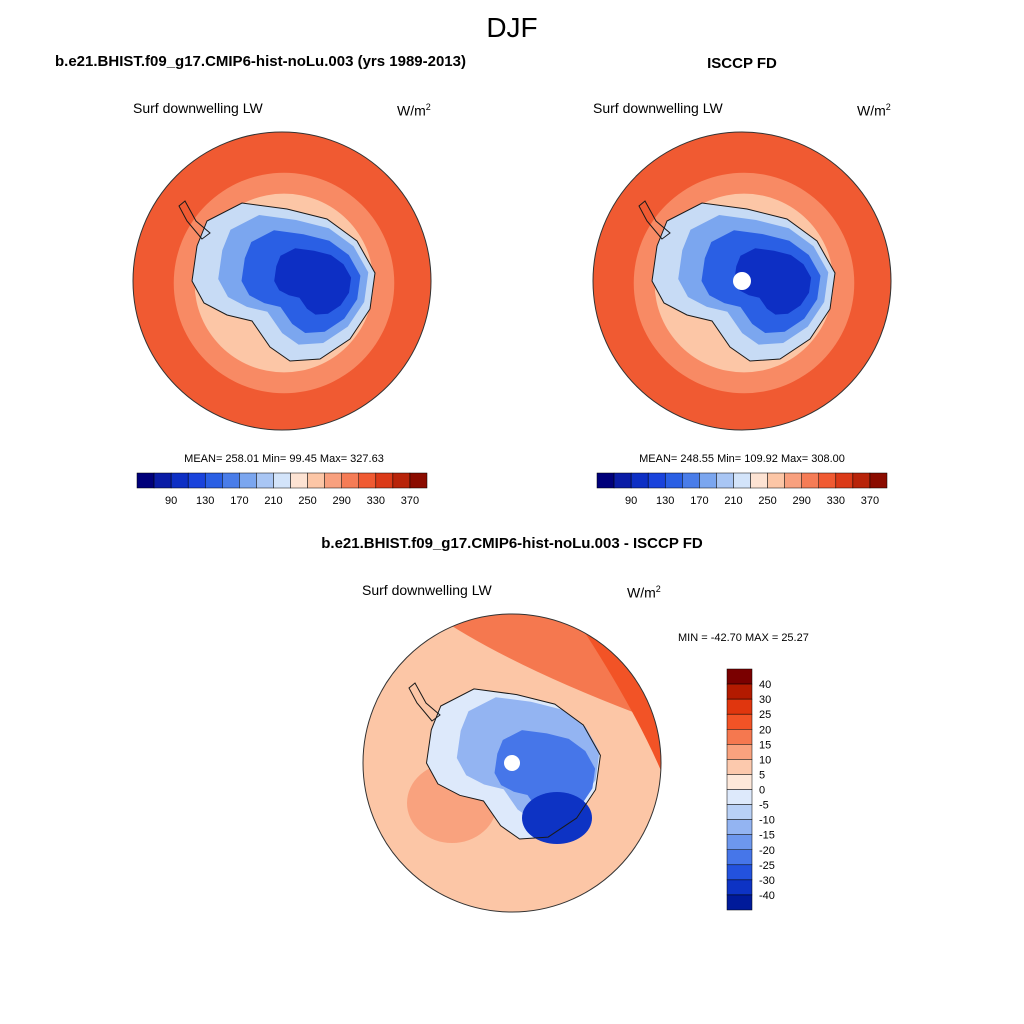  Describe the element at coordinates (765, 760) in the screenshot. I see `colorbar-tick-label: 10` at that location.